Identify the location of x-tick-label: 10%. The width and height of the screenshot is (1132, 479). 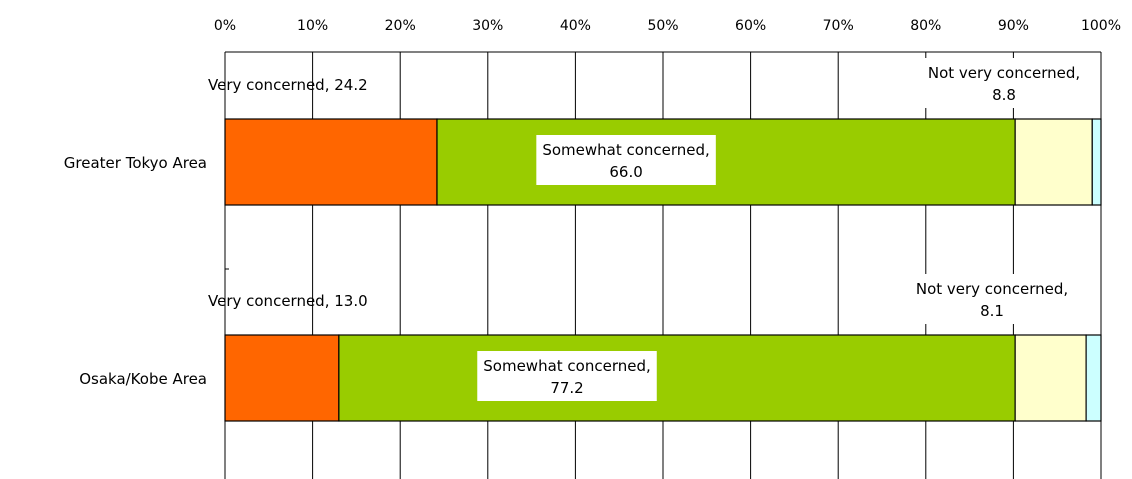
(312, 26).